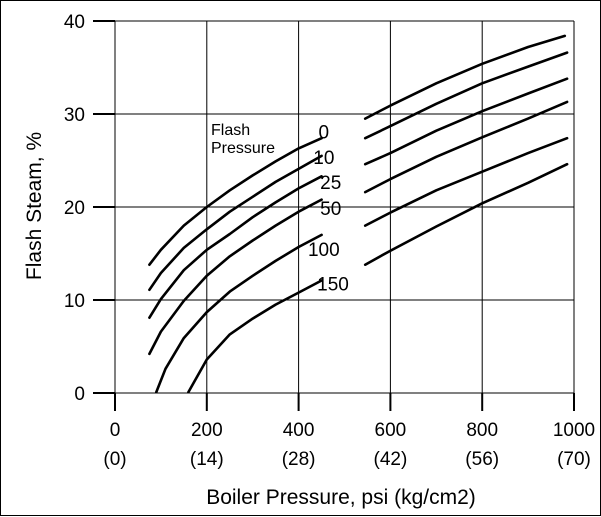 This screenshot has width=601, height=517. Describe the element at coordinates (243, 148) in the screenshot. I see `annotation-line-2: Pressure` at that location.